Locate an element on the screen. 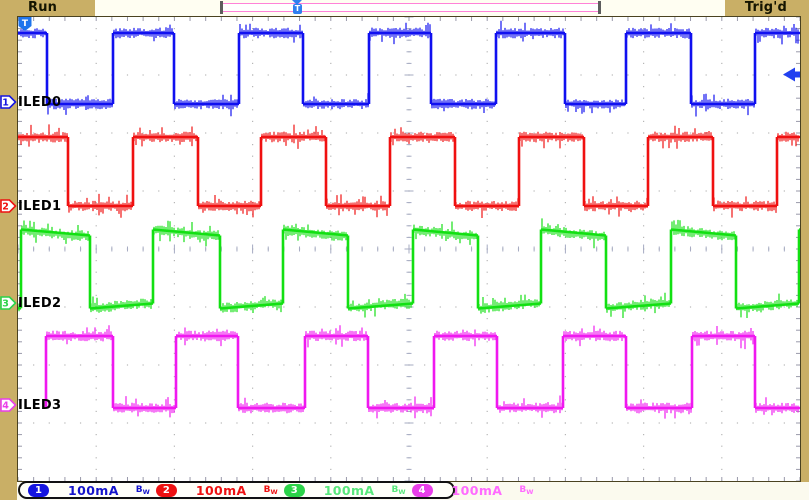 The width and height of the screenshot is (809, 500). channel-label-iled0: ILED0 is located at coordinates (40, 102).